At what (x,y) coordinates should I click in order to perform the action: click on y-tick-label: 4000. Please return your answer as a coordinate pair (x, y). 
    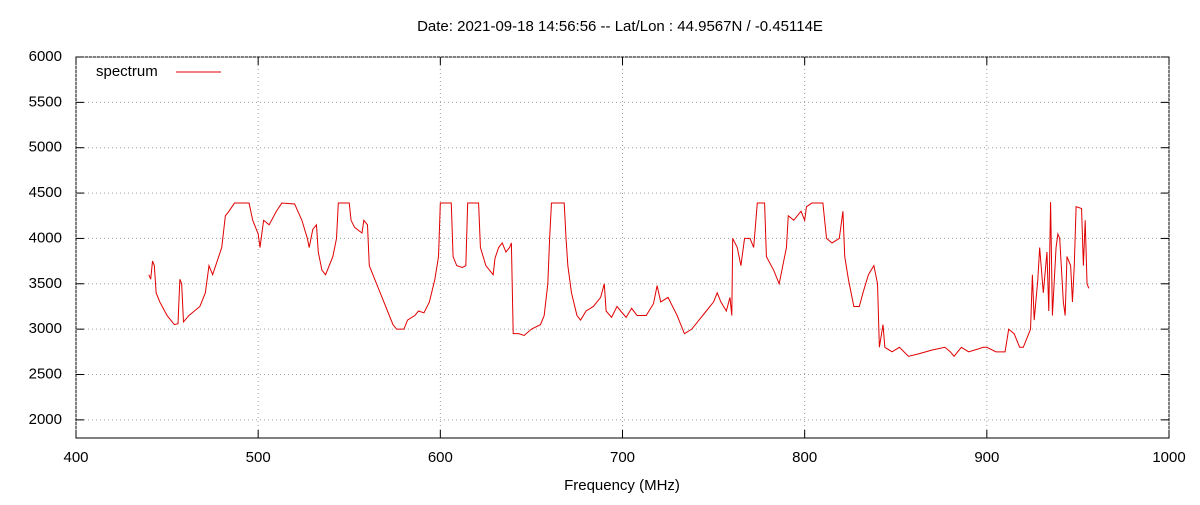
    Looking at the image, I should click on (45, 237).